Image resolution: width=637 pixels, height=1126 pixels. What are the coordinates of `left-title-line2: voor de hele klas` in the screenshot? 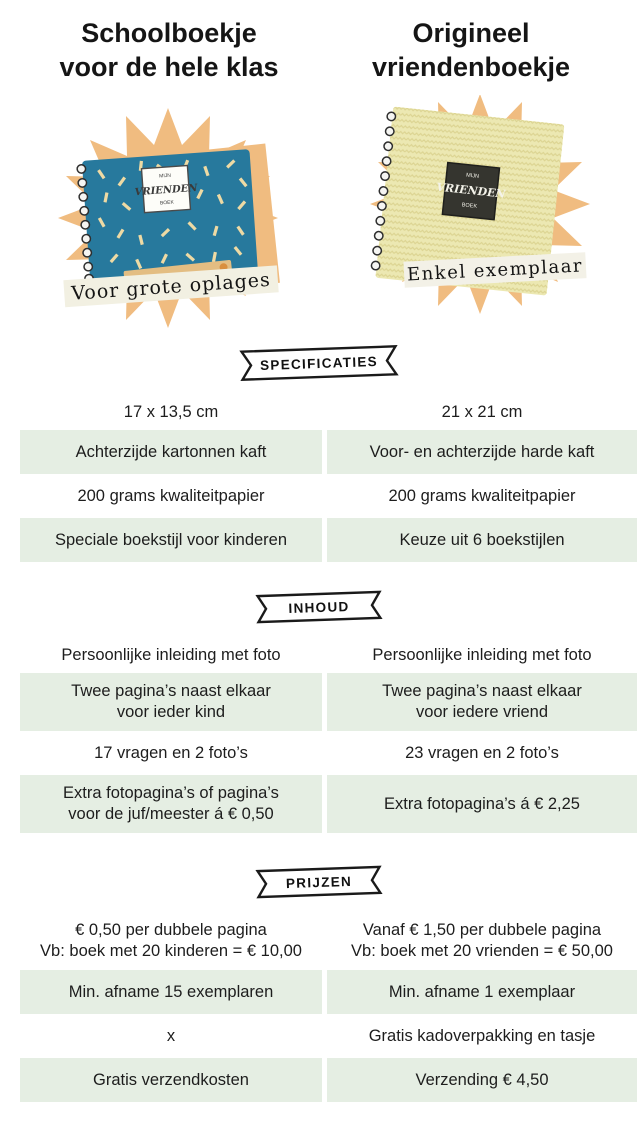 It's located at (169, 67).